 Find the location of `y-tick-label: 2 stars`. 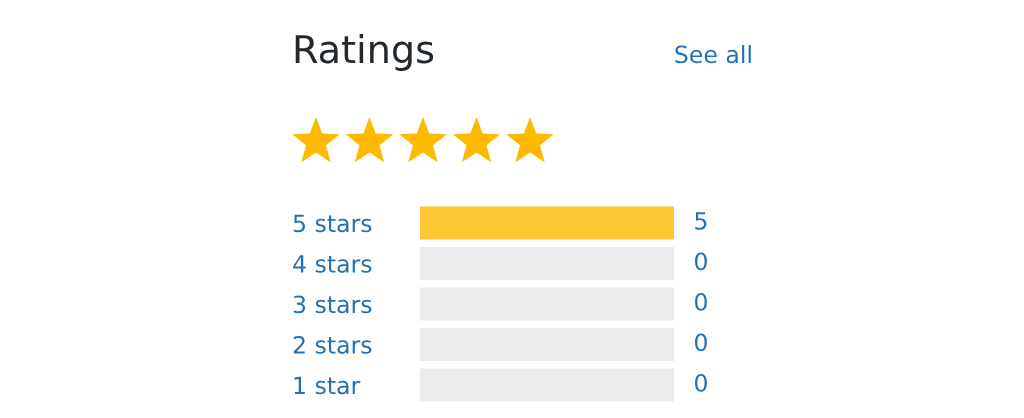

y-tick-label: 2 stars is located at coordinates (332, 344).